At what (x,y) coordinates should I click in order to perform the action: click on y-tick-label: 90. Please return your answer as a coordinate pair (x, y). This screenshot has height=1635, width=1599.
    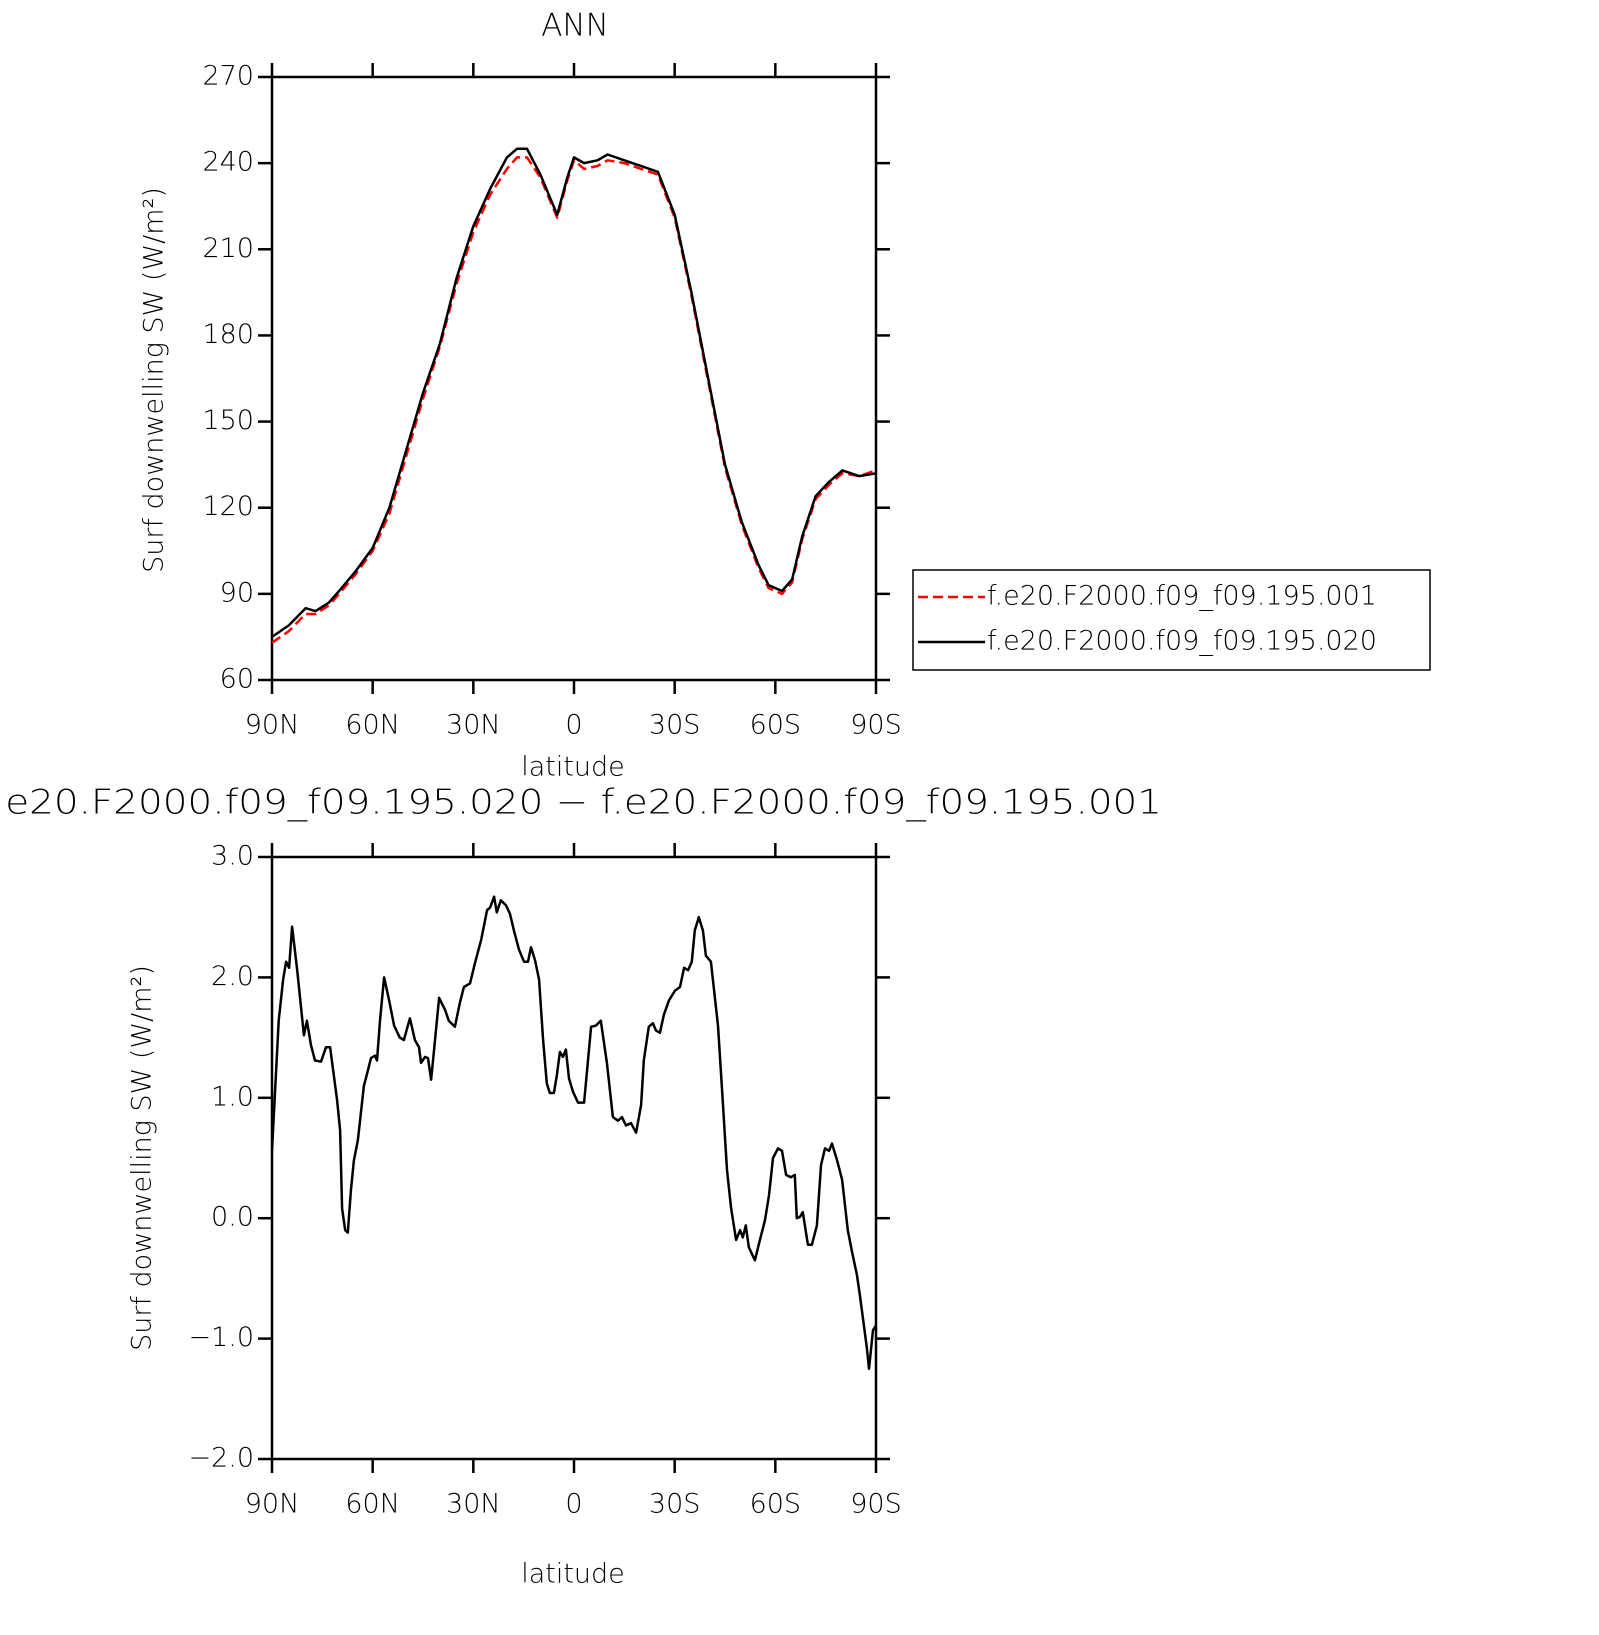
    Looking at the image, I should click on (237, 592).